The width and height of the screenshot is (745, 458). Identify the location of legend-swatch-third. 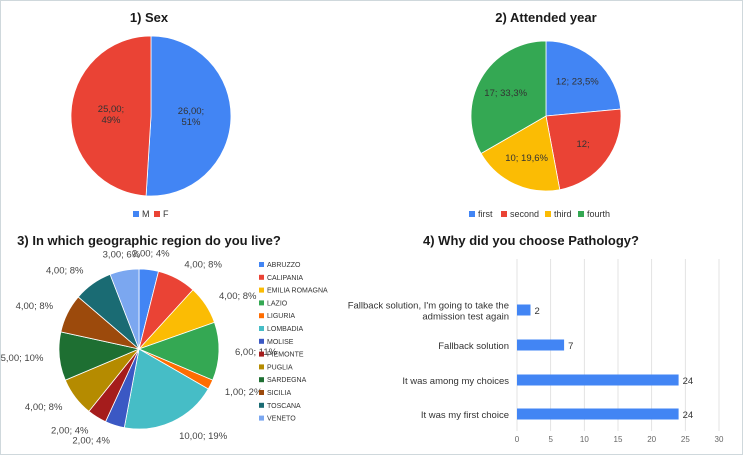
(548, 214).